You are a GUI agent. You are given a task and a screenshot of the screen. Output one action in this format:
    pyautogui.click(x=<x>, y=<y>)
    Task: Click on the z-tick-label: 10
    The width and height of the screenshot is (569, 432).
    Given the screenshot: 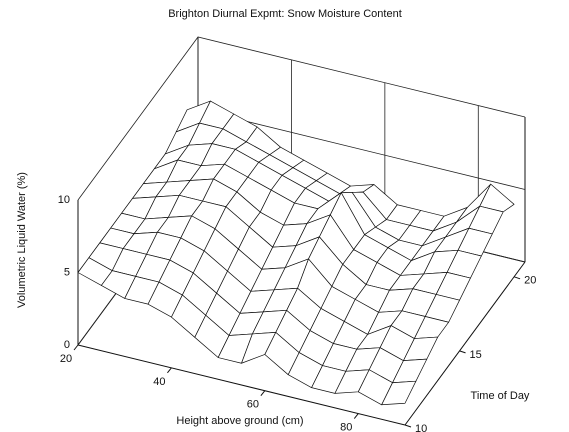 What is the action you would take?
    pyautogui.click(x=64, y=200)
    